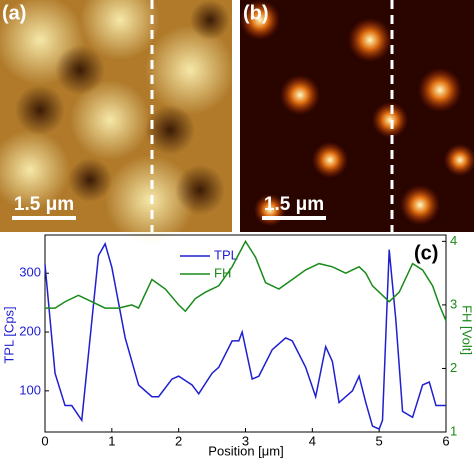 The height and width of the screenshot is (468, 474). Describe the element at coordinates (453, 367) in the screenshot. I see `y2-tick-label: 2` at that location.